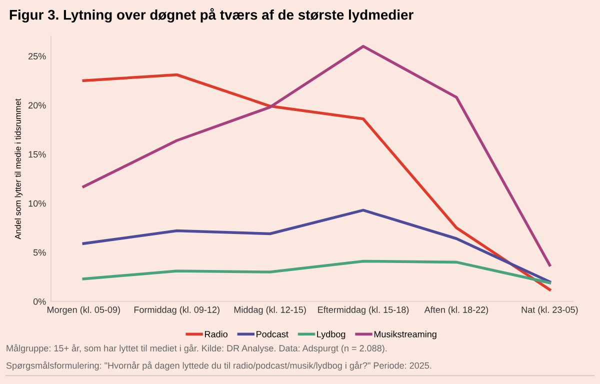  What do you see at coordinates (196, 349) in the screenshot?
I see `text: Målgruppe: 15+ år, som har lyttet til mediet i går. Kilde: DR Analyse. Data: Adspurgt (n = 2.088).` at bounding box center [196, 349].